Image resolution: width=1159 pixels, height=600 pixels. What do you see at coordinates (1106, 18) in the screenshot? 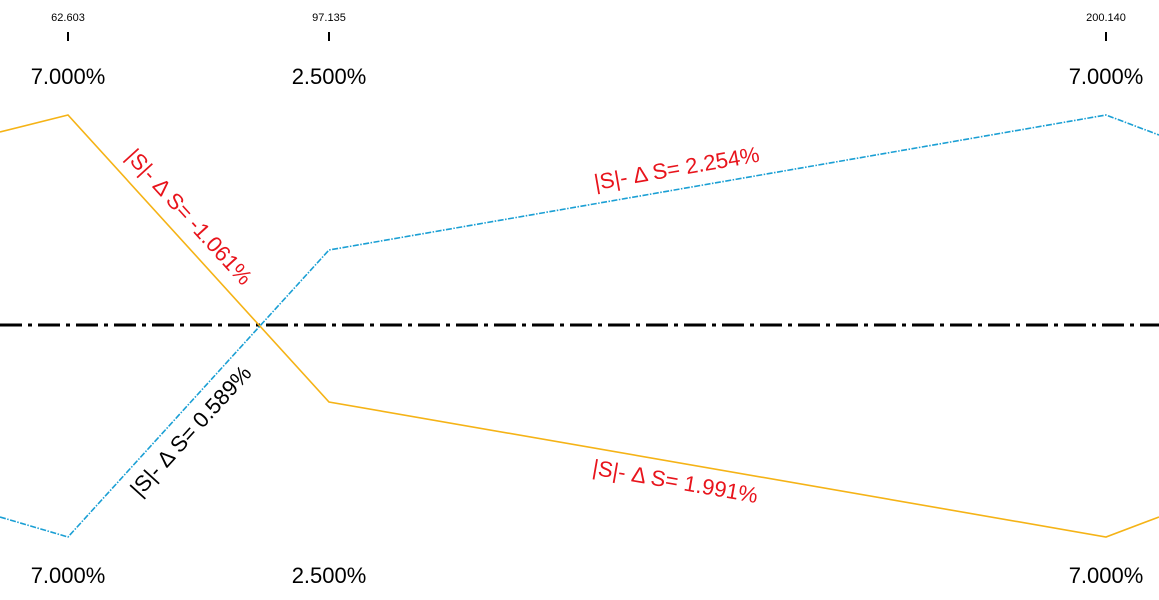
I see `station-label: 200.140` at bounding box center [1106, 18].